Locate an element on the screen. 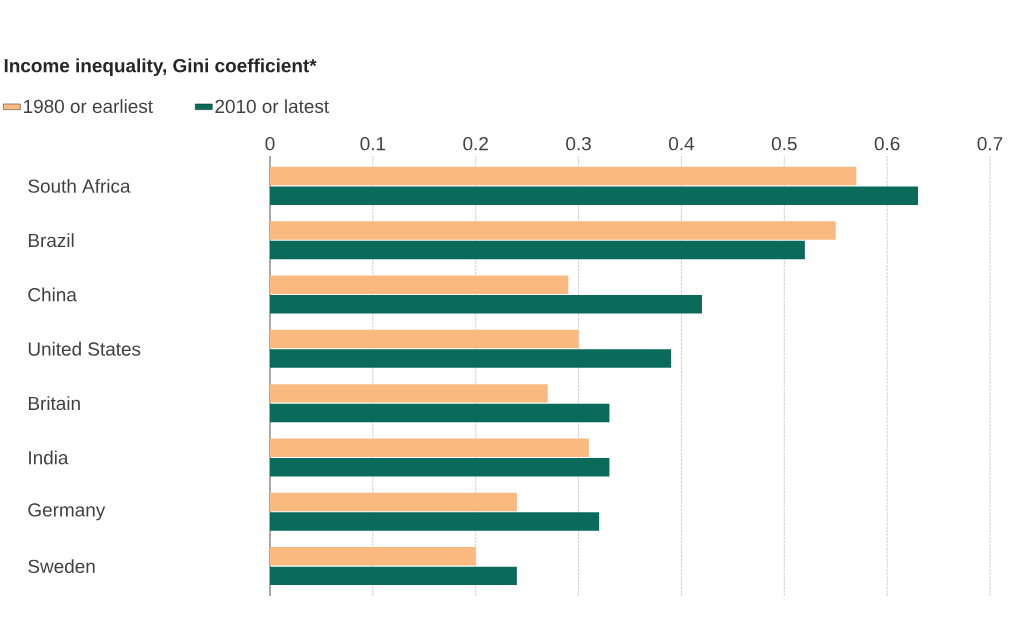 The image size is (1035, 618). x-tick-label: 0.3 is located at coordinates (578, 143).